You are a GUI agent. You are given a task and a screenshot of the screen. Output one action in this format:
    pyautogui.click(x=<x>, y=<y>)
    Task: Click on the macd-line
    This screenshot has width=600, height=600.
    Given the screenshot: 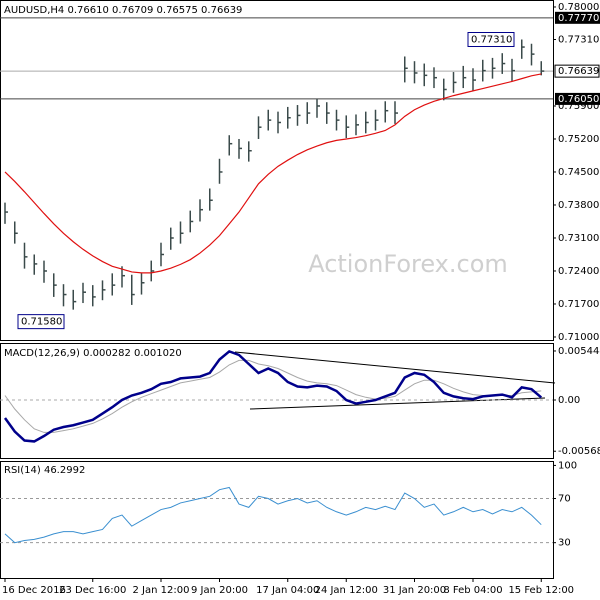 What is the action you would take?
    pyautogui.click(x=273, y=396)
    